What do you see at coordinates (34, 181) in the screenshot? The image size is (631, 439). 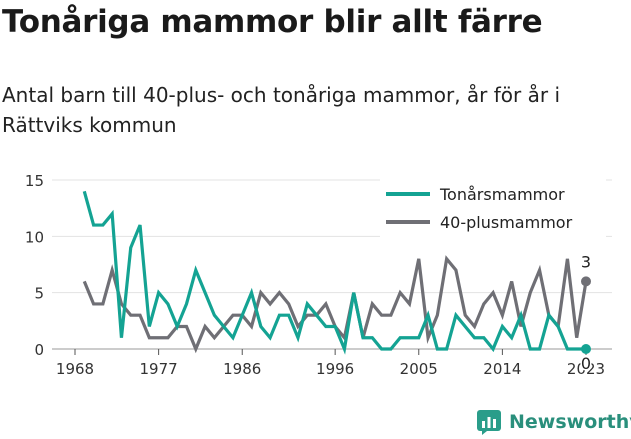 I see `y-tick-label: 15` at bounding box center [34, 181].